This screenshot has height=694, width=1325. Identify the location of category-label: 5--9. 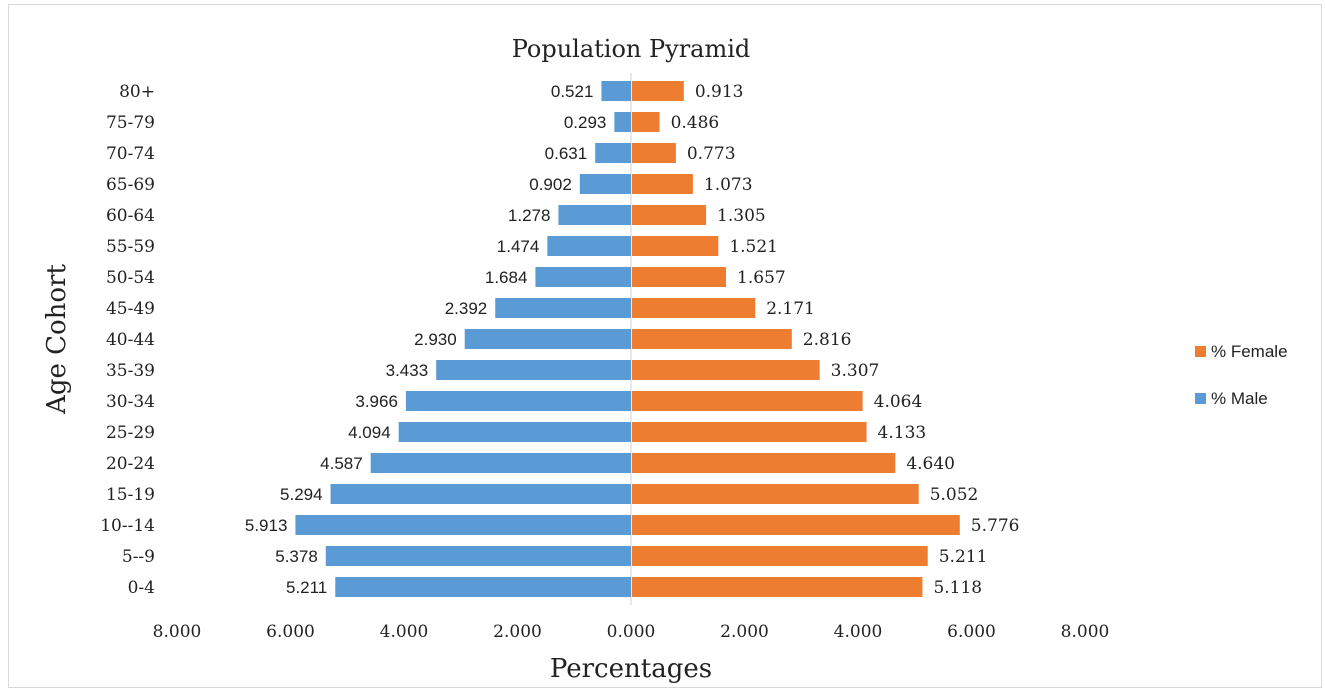
(138, 557).